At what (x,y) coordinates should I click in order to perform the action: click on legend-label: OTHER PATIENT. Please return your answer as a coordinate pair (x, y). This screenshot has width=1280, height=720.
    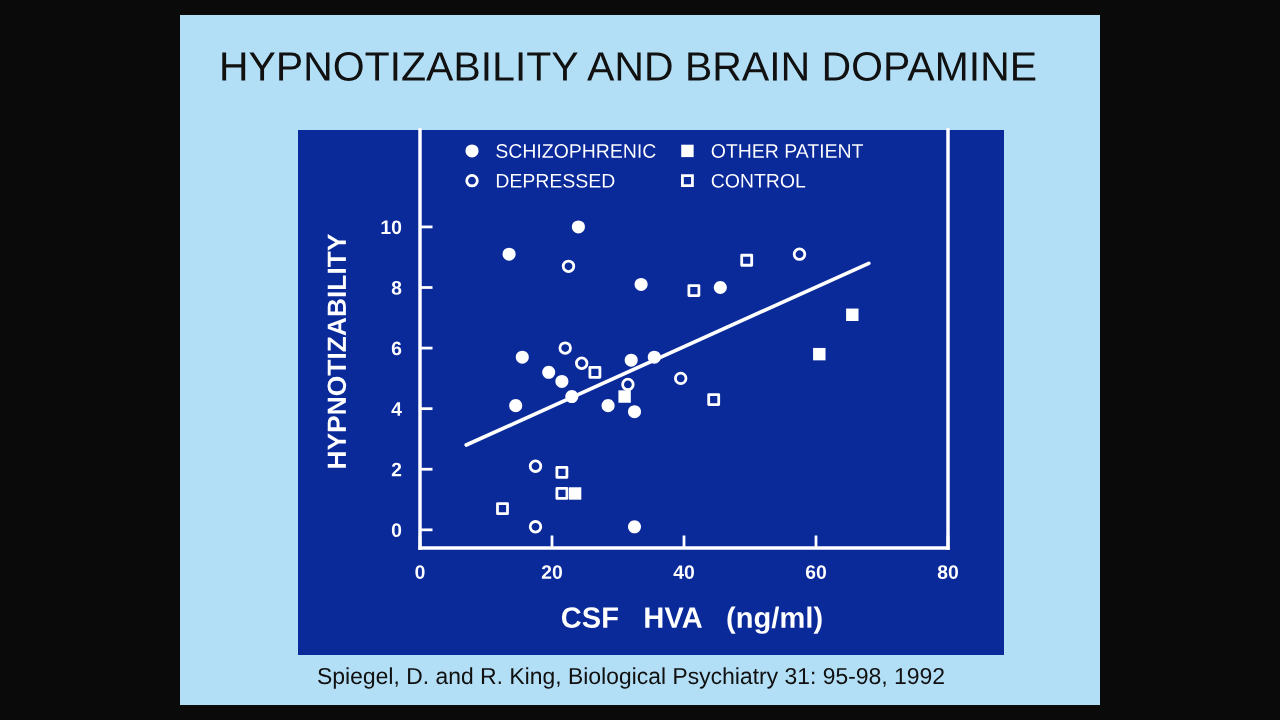
    Looking at the image, I should click on (787, 151).